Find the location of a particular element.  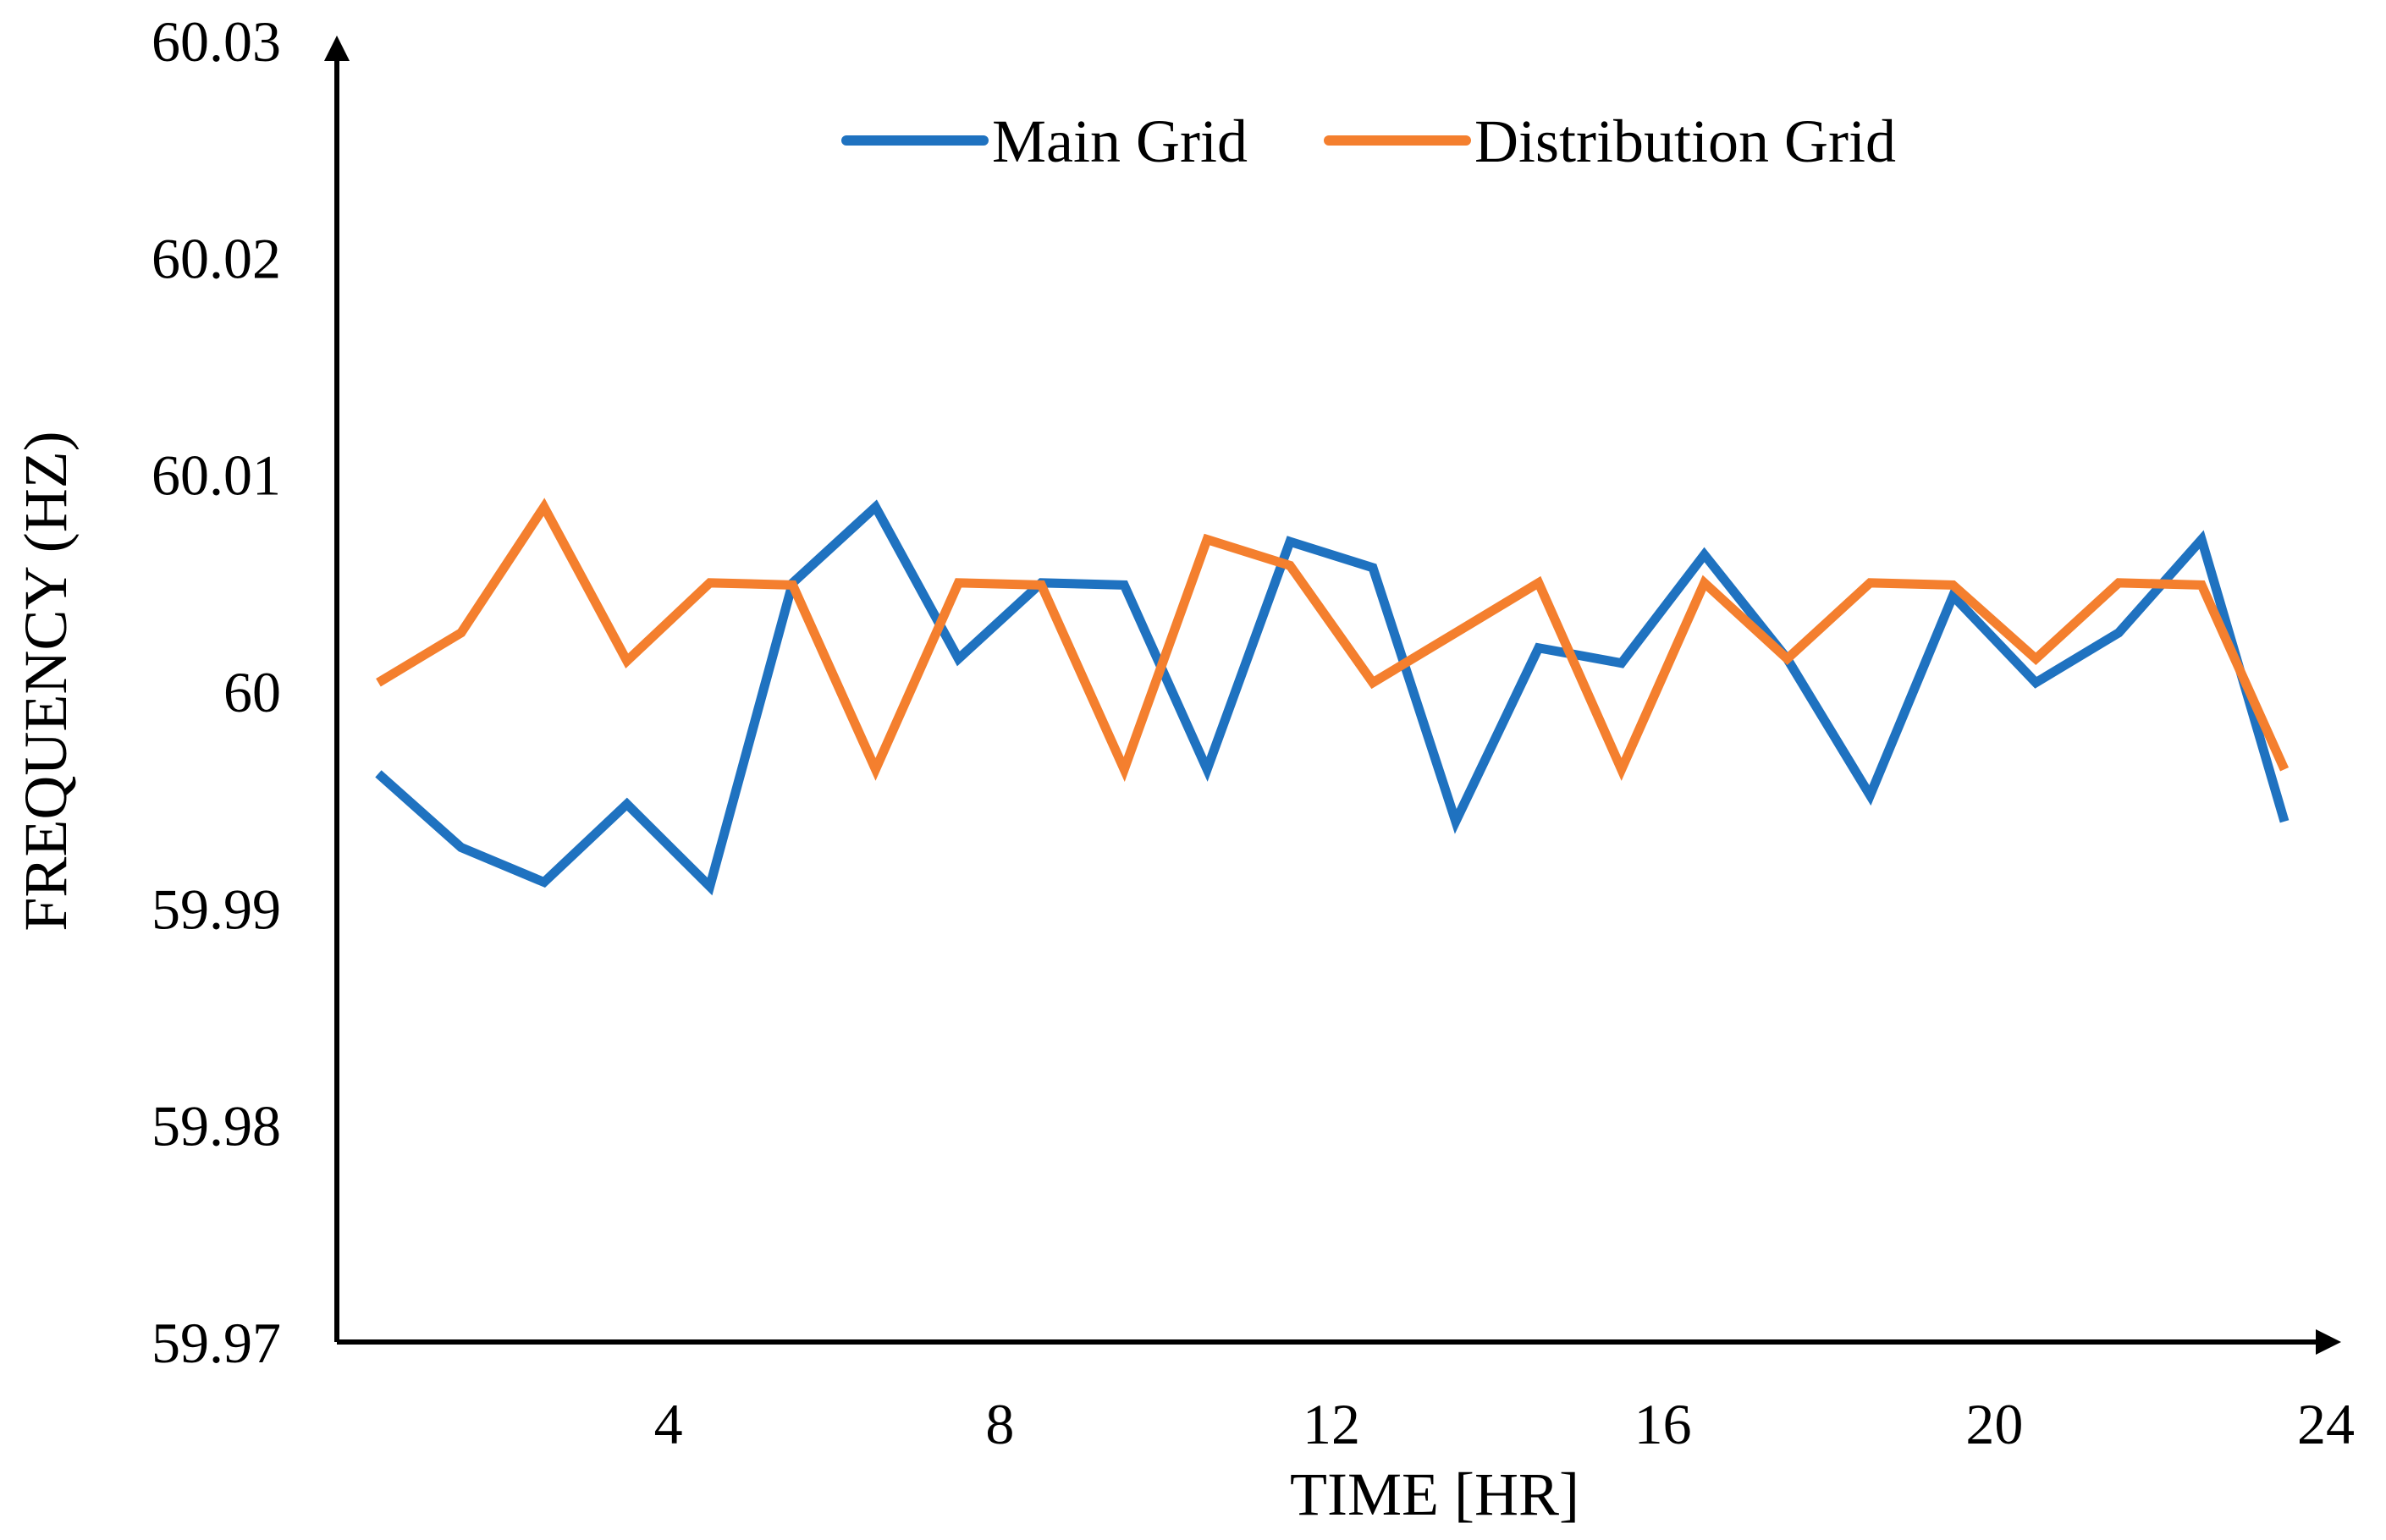

x-axis-title: TIME [HR] is located at coordinates (1434, 1494).